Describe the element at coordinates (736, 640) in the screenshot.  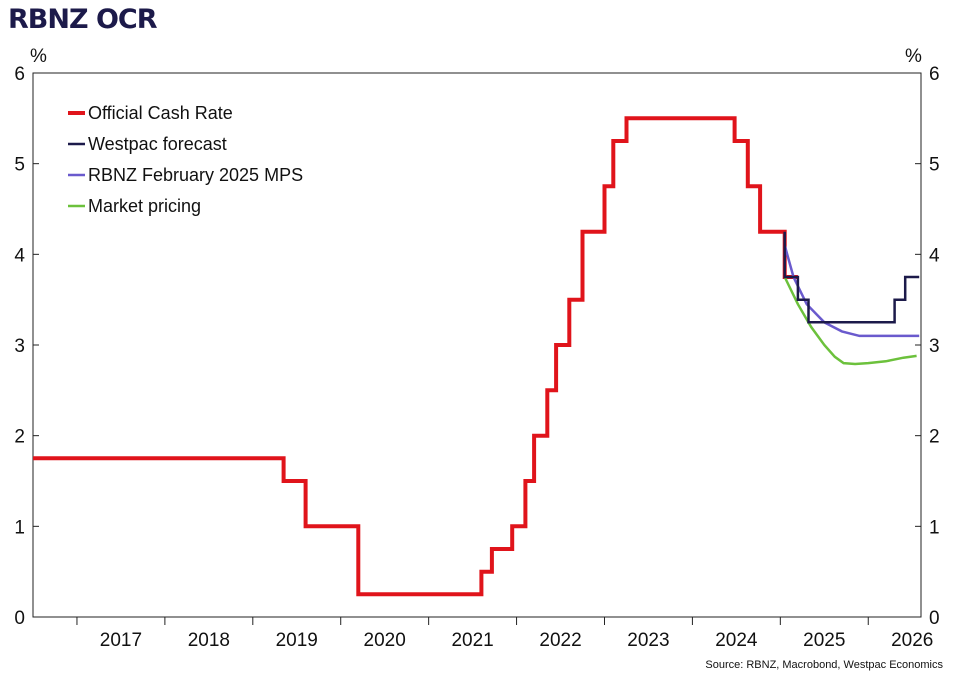
I see `x-tick-label: 2024` at that location.